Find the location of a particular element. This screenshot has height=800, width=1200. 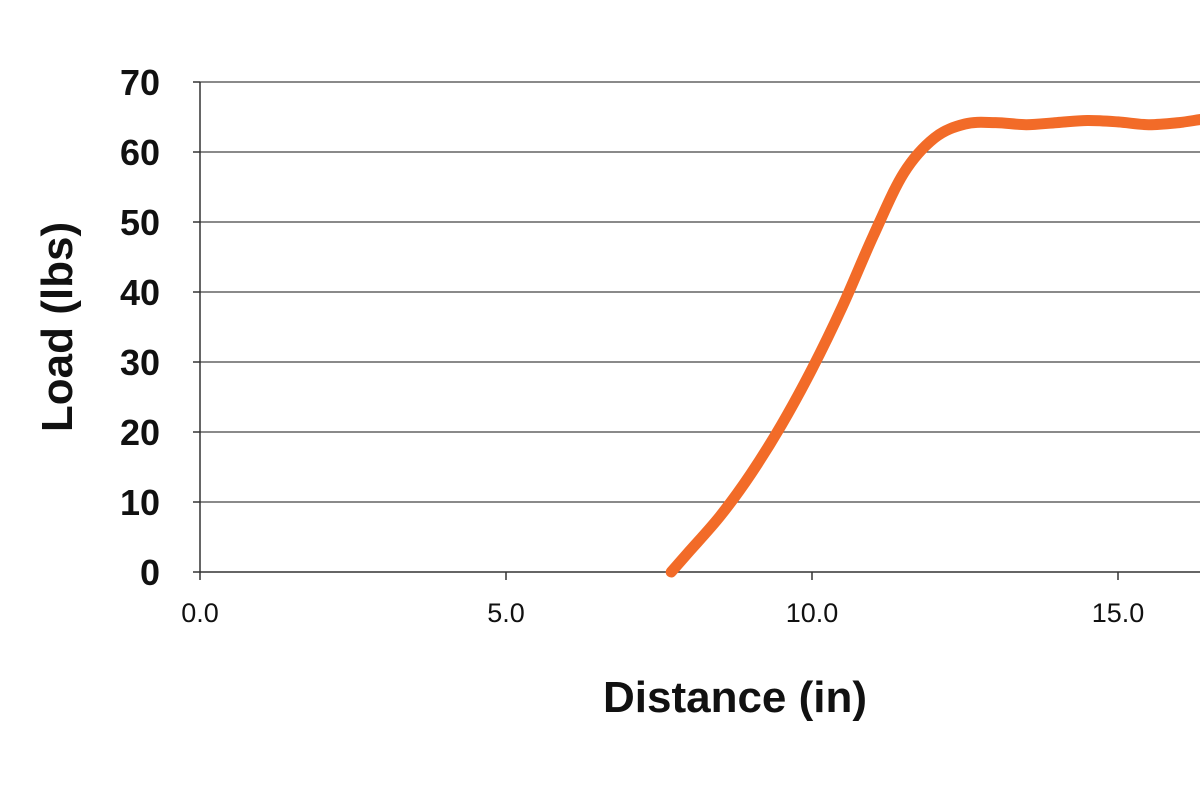

y-tick-label: 60 is located at coordinates (140, 152).